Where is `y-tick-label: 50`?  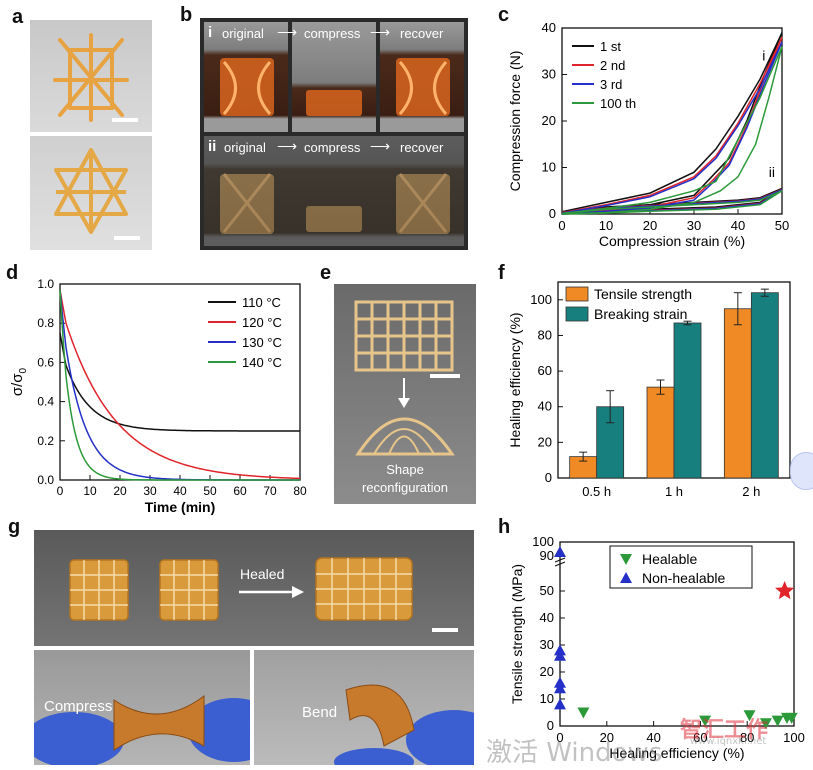
y-tick-label: 50 is located at coordinates (547, 590).